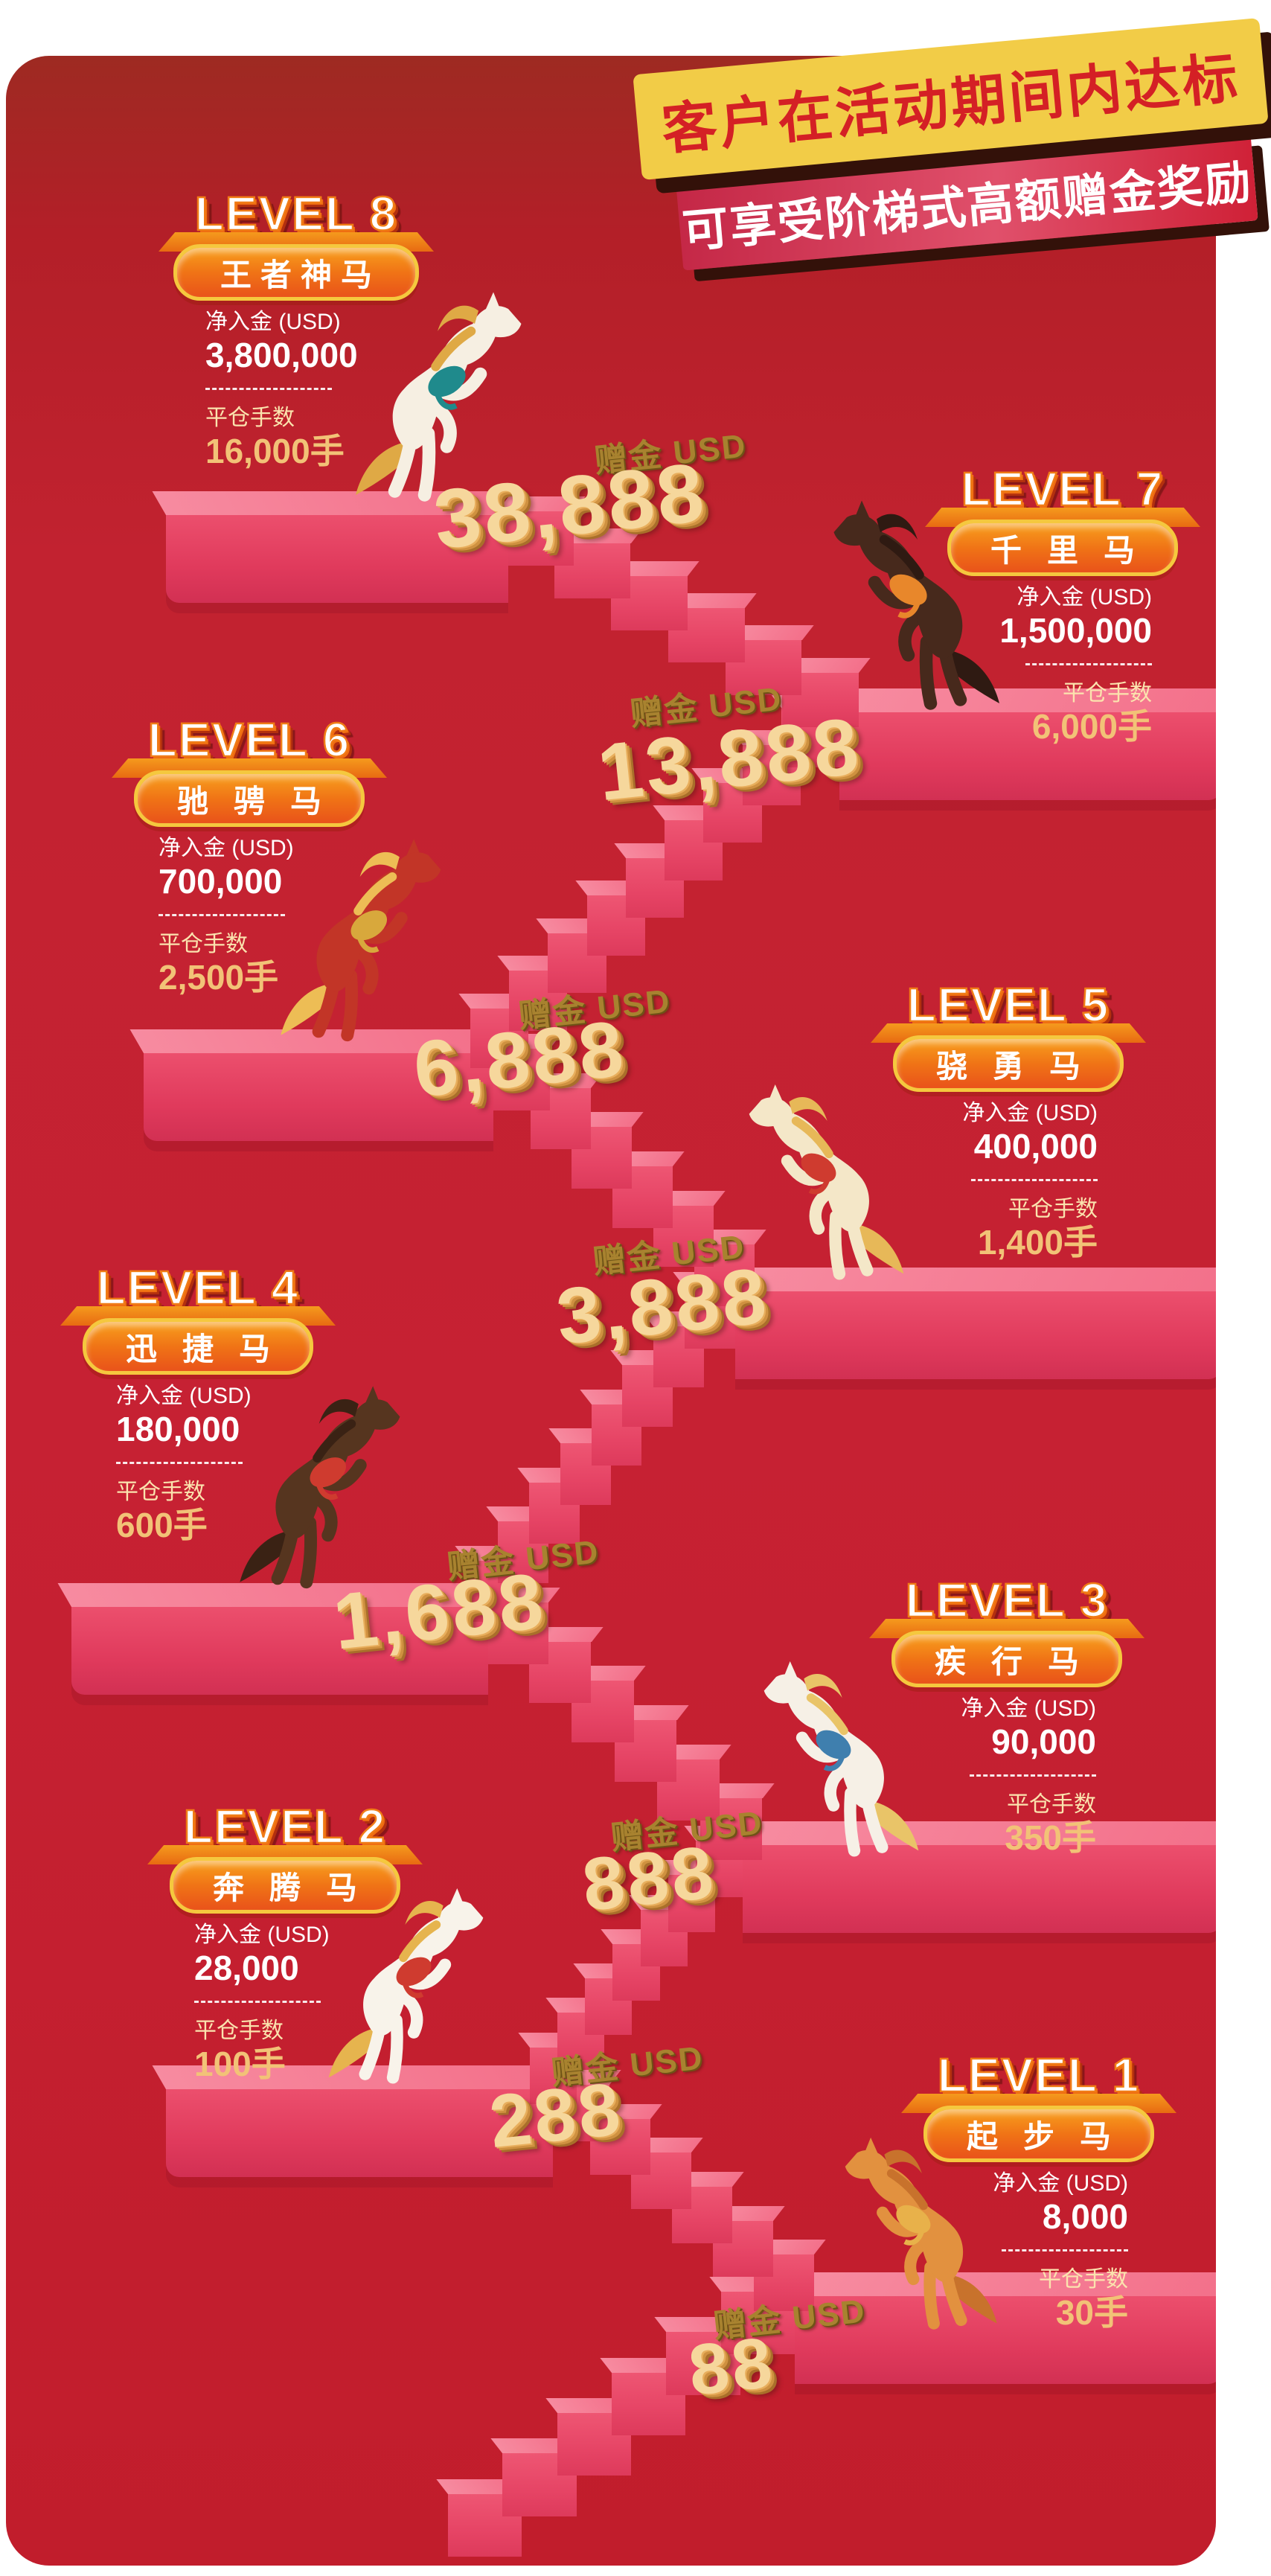  Describe the element at coordinates (936, 1777) in the screenshot. I see `level-stats: 净入金 (USD) 90,000 平仓手数 350手` at that location.